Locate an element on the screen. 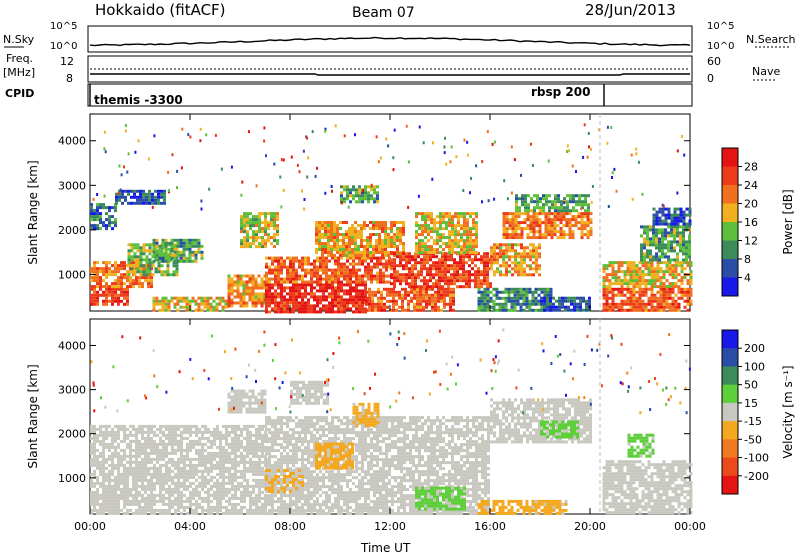  freq-label: Freq. is located at coordinates (19, 58).